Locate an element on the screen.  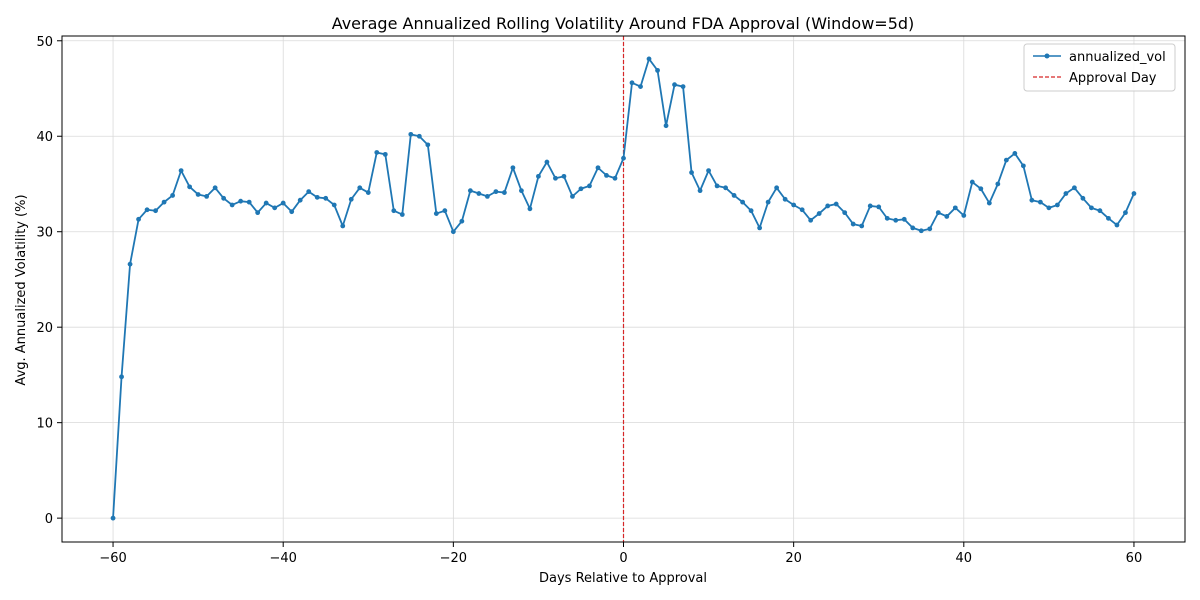
x-tick-label: 0 is located at coordinates (623, 558).